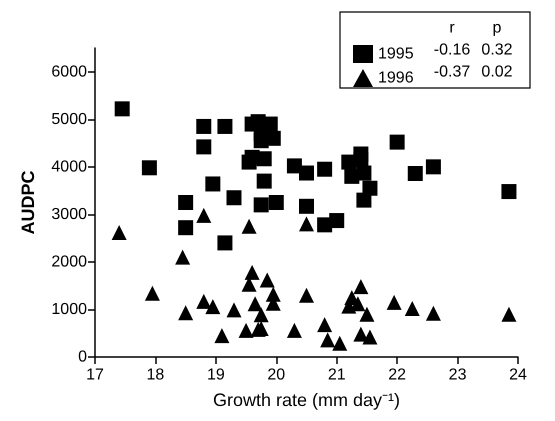 This screenshot has height=421, width=555. Describe the element at coordinates (69, 71) in the screenshot. I see `y-tick-label: 6000` at that location.